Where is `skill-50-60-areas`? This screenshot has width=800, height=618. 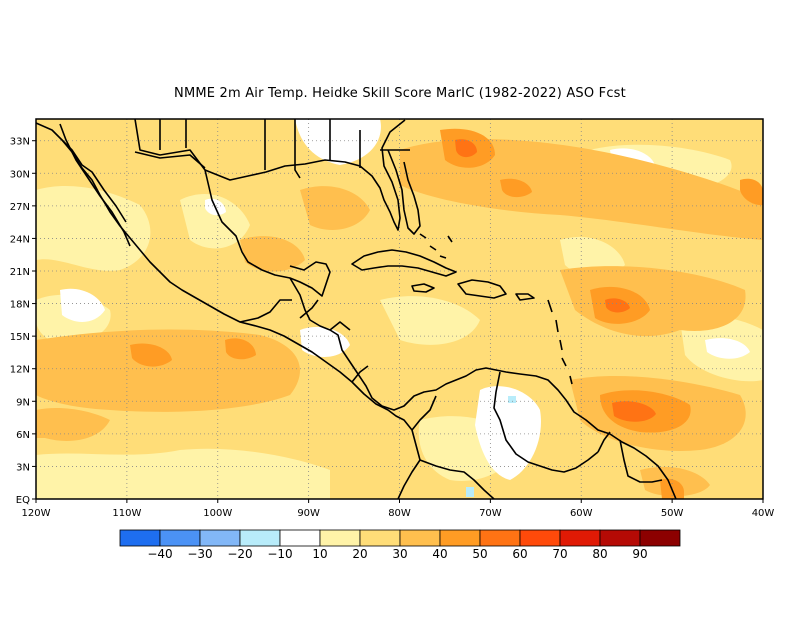 skill-50-60-areas is located at coordinates (555, 280).